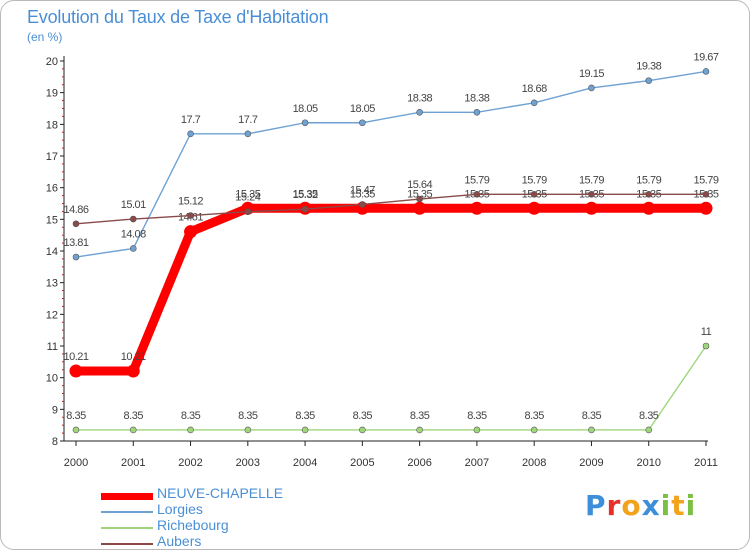 This screenshot has width=750, height=550. Describe the element at coordinates (220, 493) in the screenshot. I see `legend-label-neuve-chapelle: NEUVE-CHAPELLE` at that location.